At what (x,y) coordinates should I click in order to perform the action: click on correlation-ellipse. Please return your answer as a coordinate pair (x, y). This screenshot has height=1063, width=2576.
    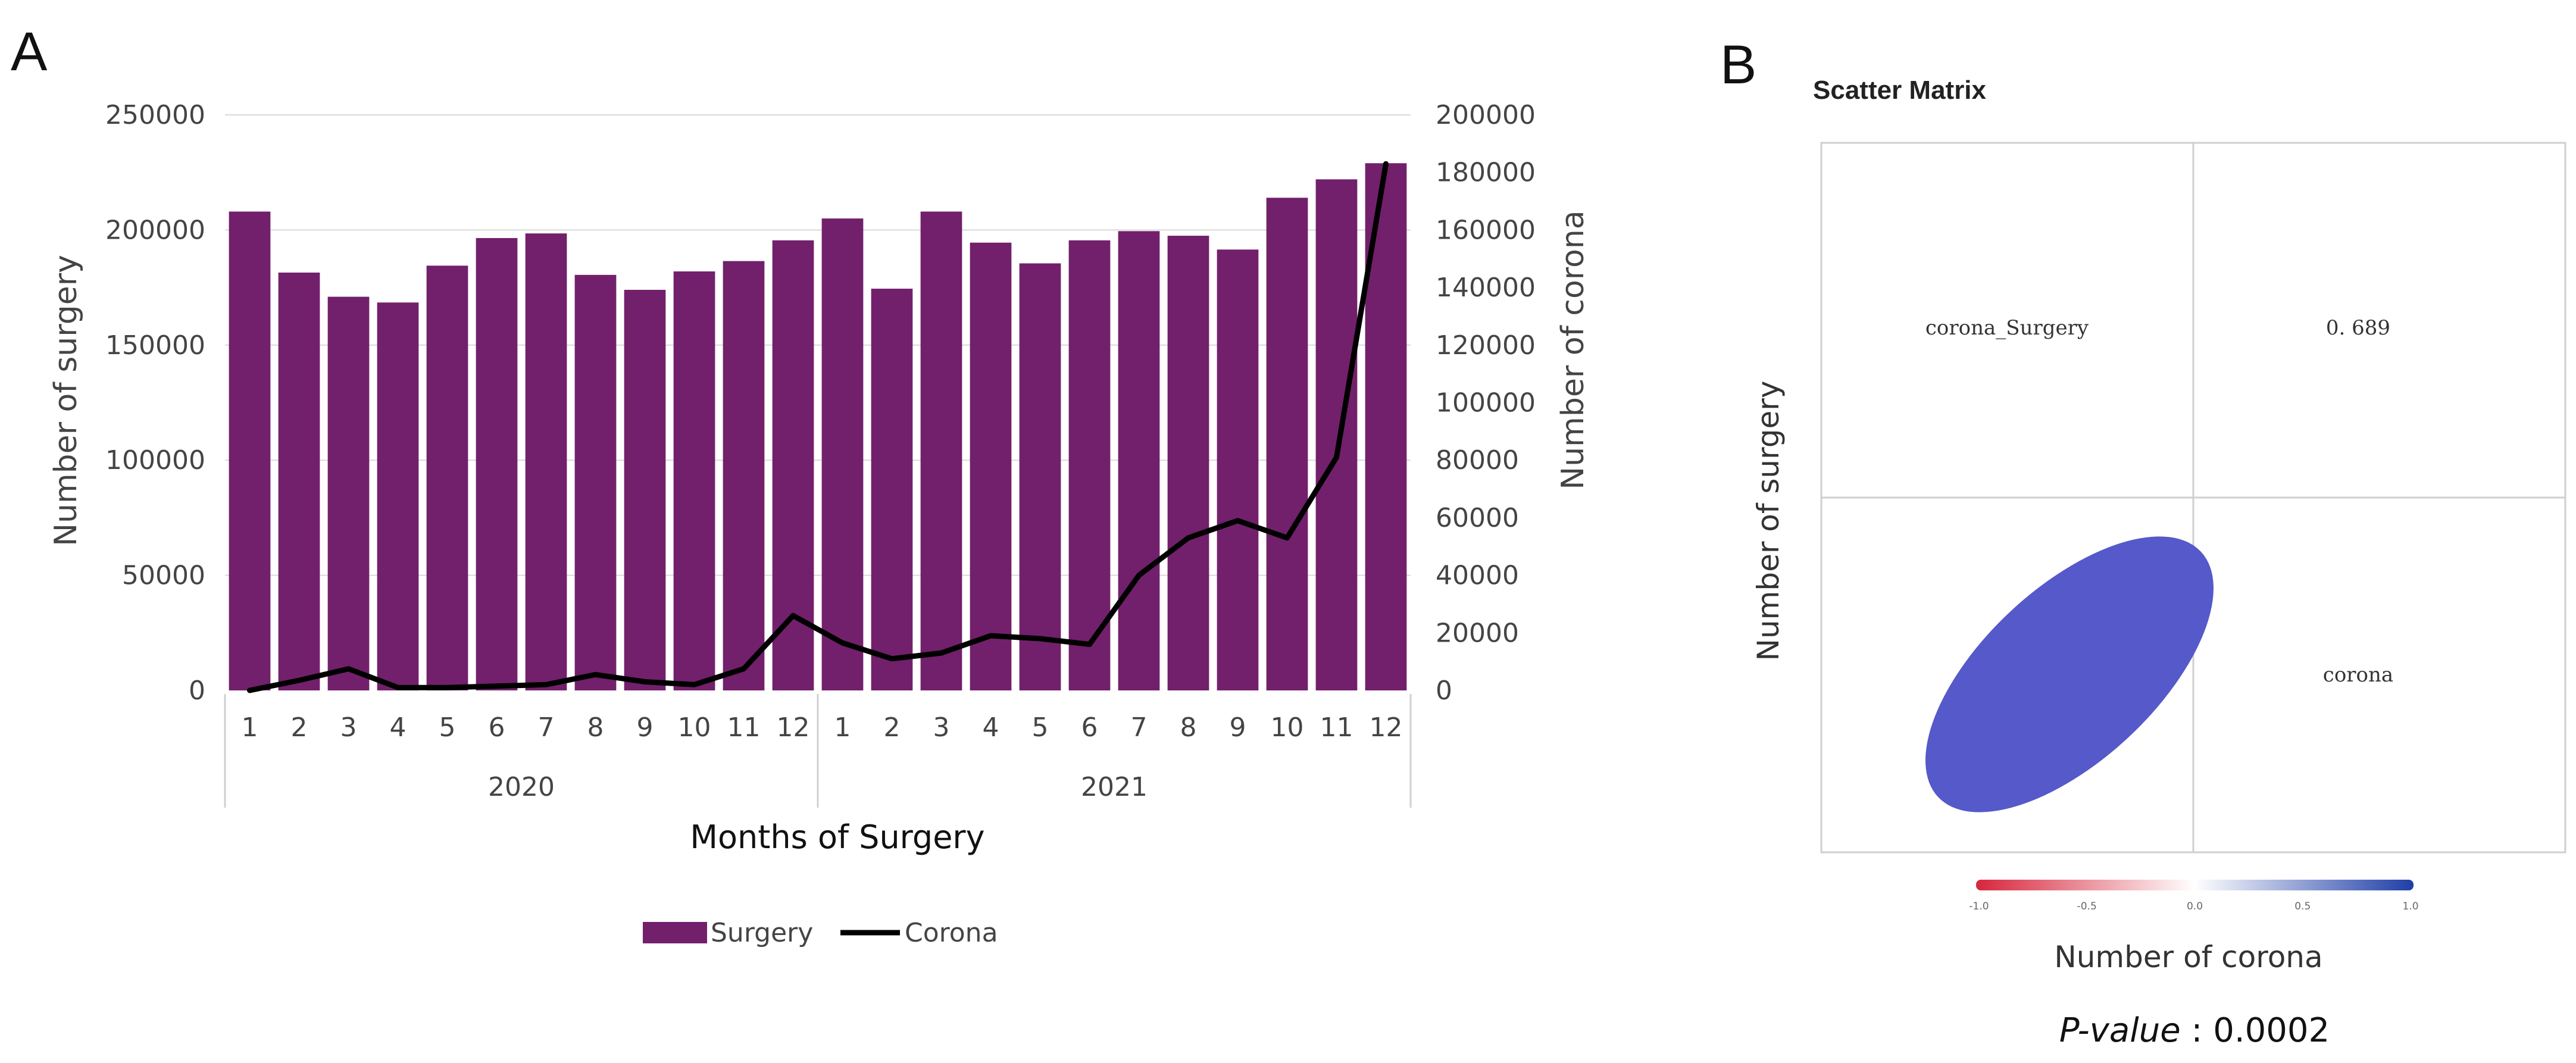
    Looking at the image, I should click on (2069, 674).